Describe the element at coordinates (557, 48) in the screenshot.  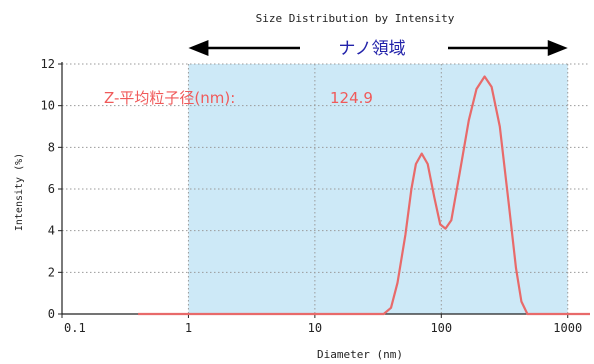
I see `arrow-head-right` at that location.